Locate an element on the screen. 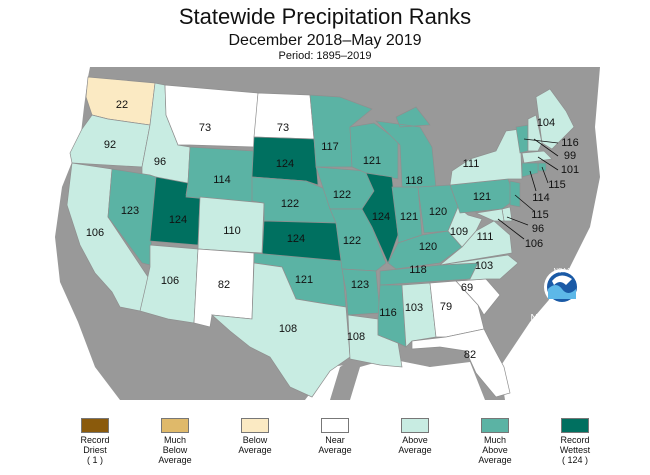 The image size is (650, 475). state-FL is located at coordinates (461, 363).